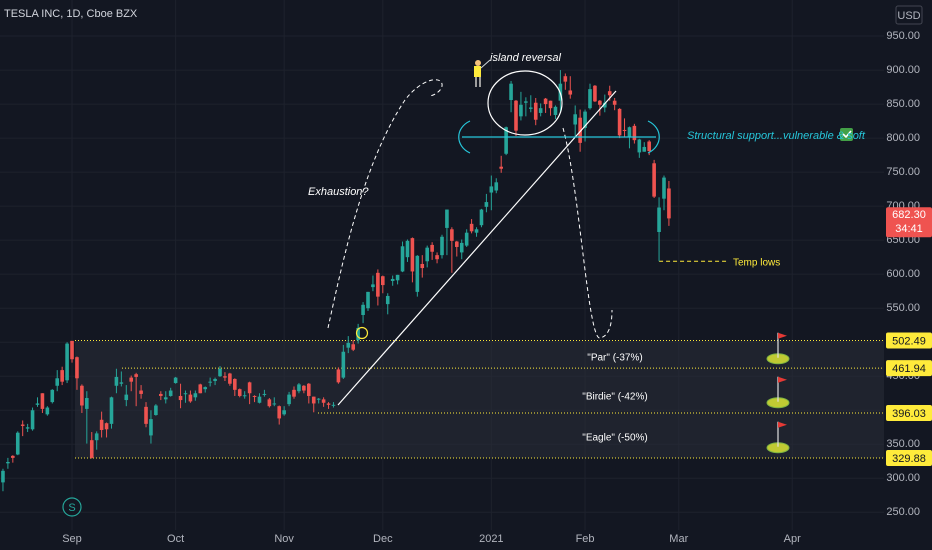  What do you see at coordinates (525, 58) in the screenshot?
I see `island-label: island reversal` at bounding box center [525, 58].